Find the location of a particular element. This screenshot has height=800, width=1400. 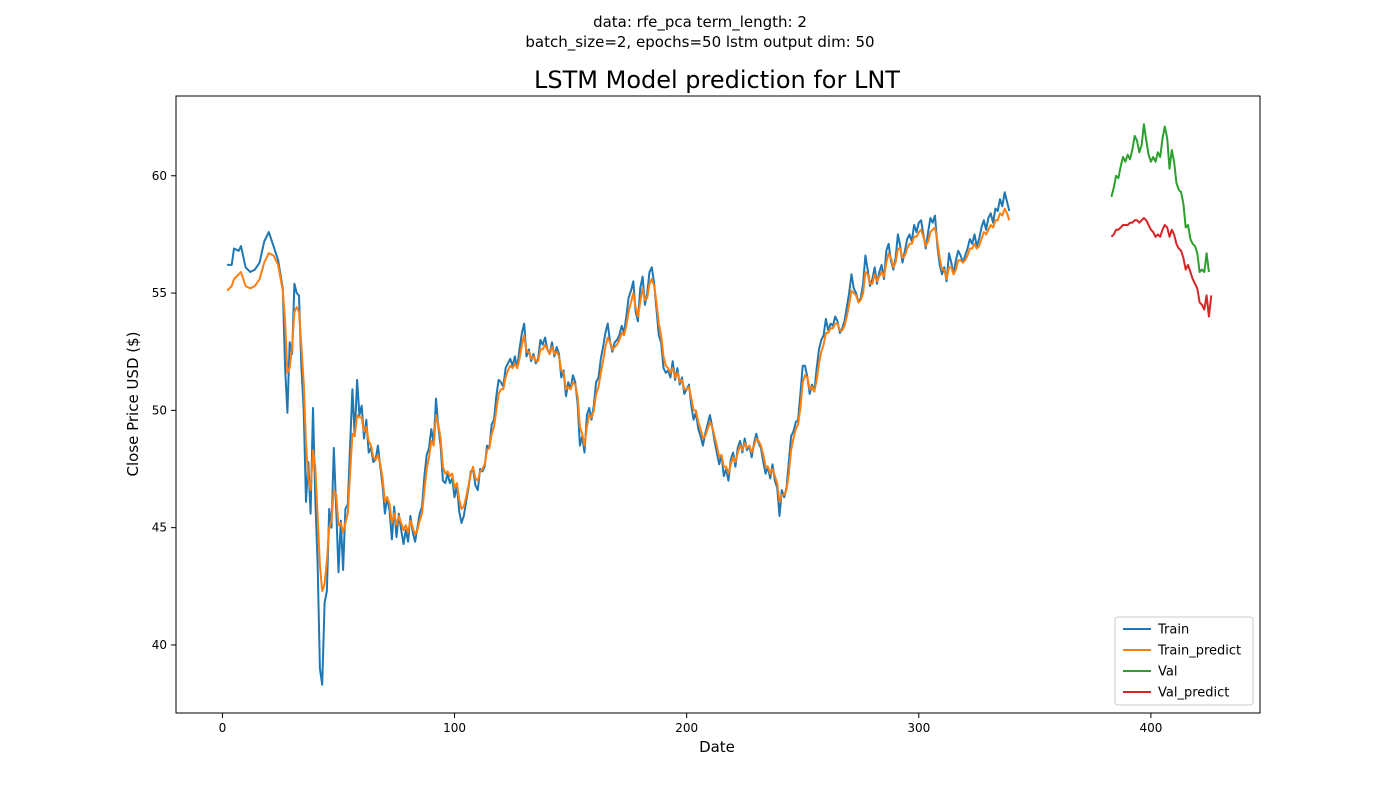

legend-label-val-predict: Val_predict is located at coordinates (1193, 693).